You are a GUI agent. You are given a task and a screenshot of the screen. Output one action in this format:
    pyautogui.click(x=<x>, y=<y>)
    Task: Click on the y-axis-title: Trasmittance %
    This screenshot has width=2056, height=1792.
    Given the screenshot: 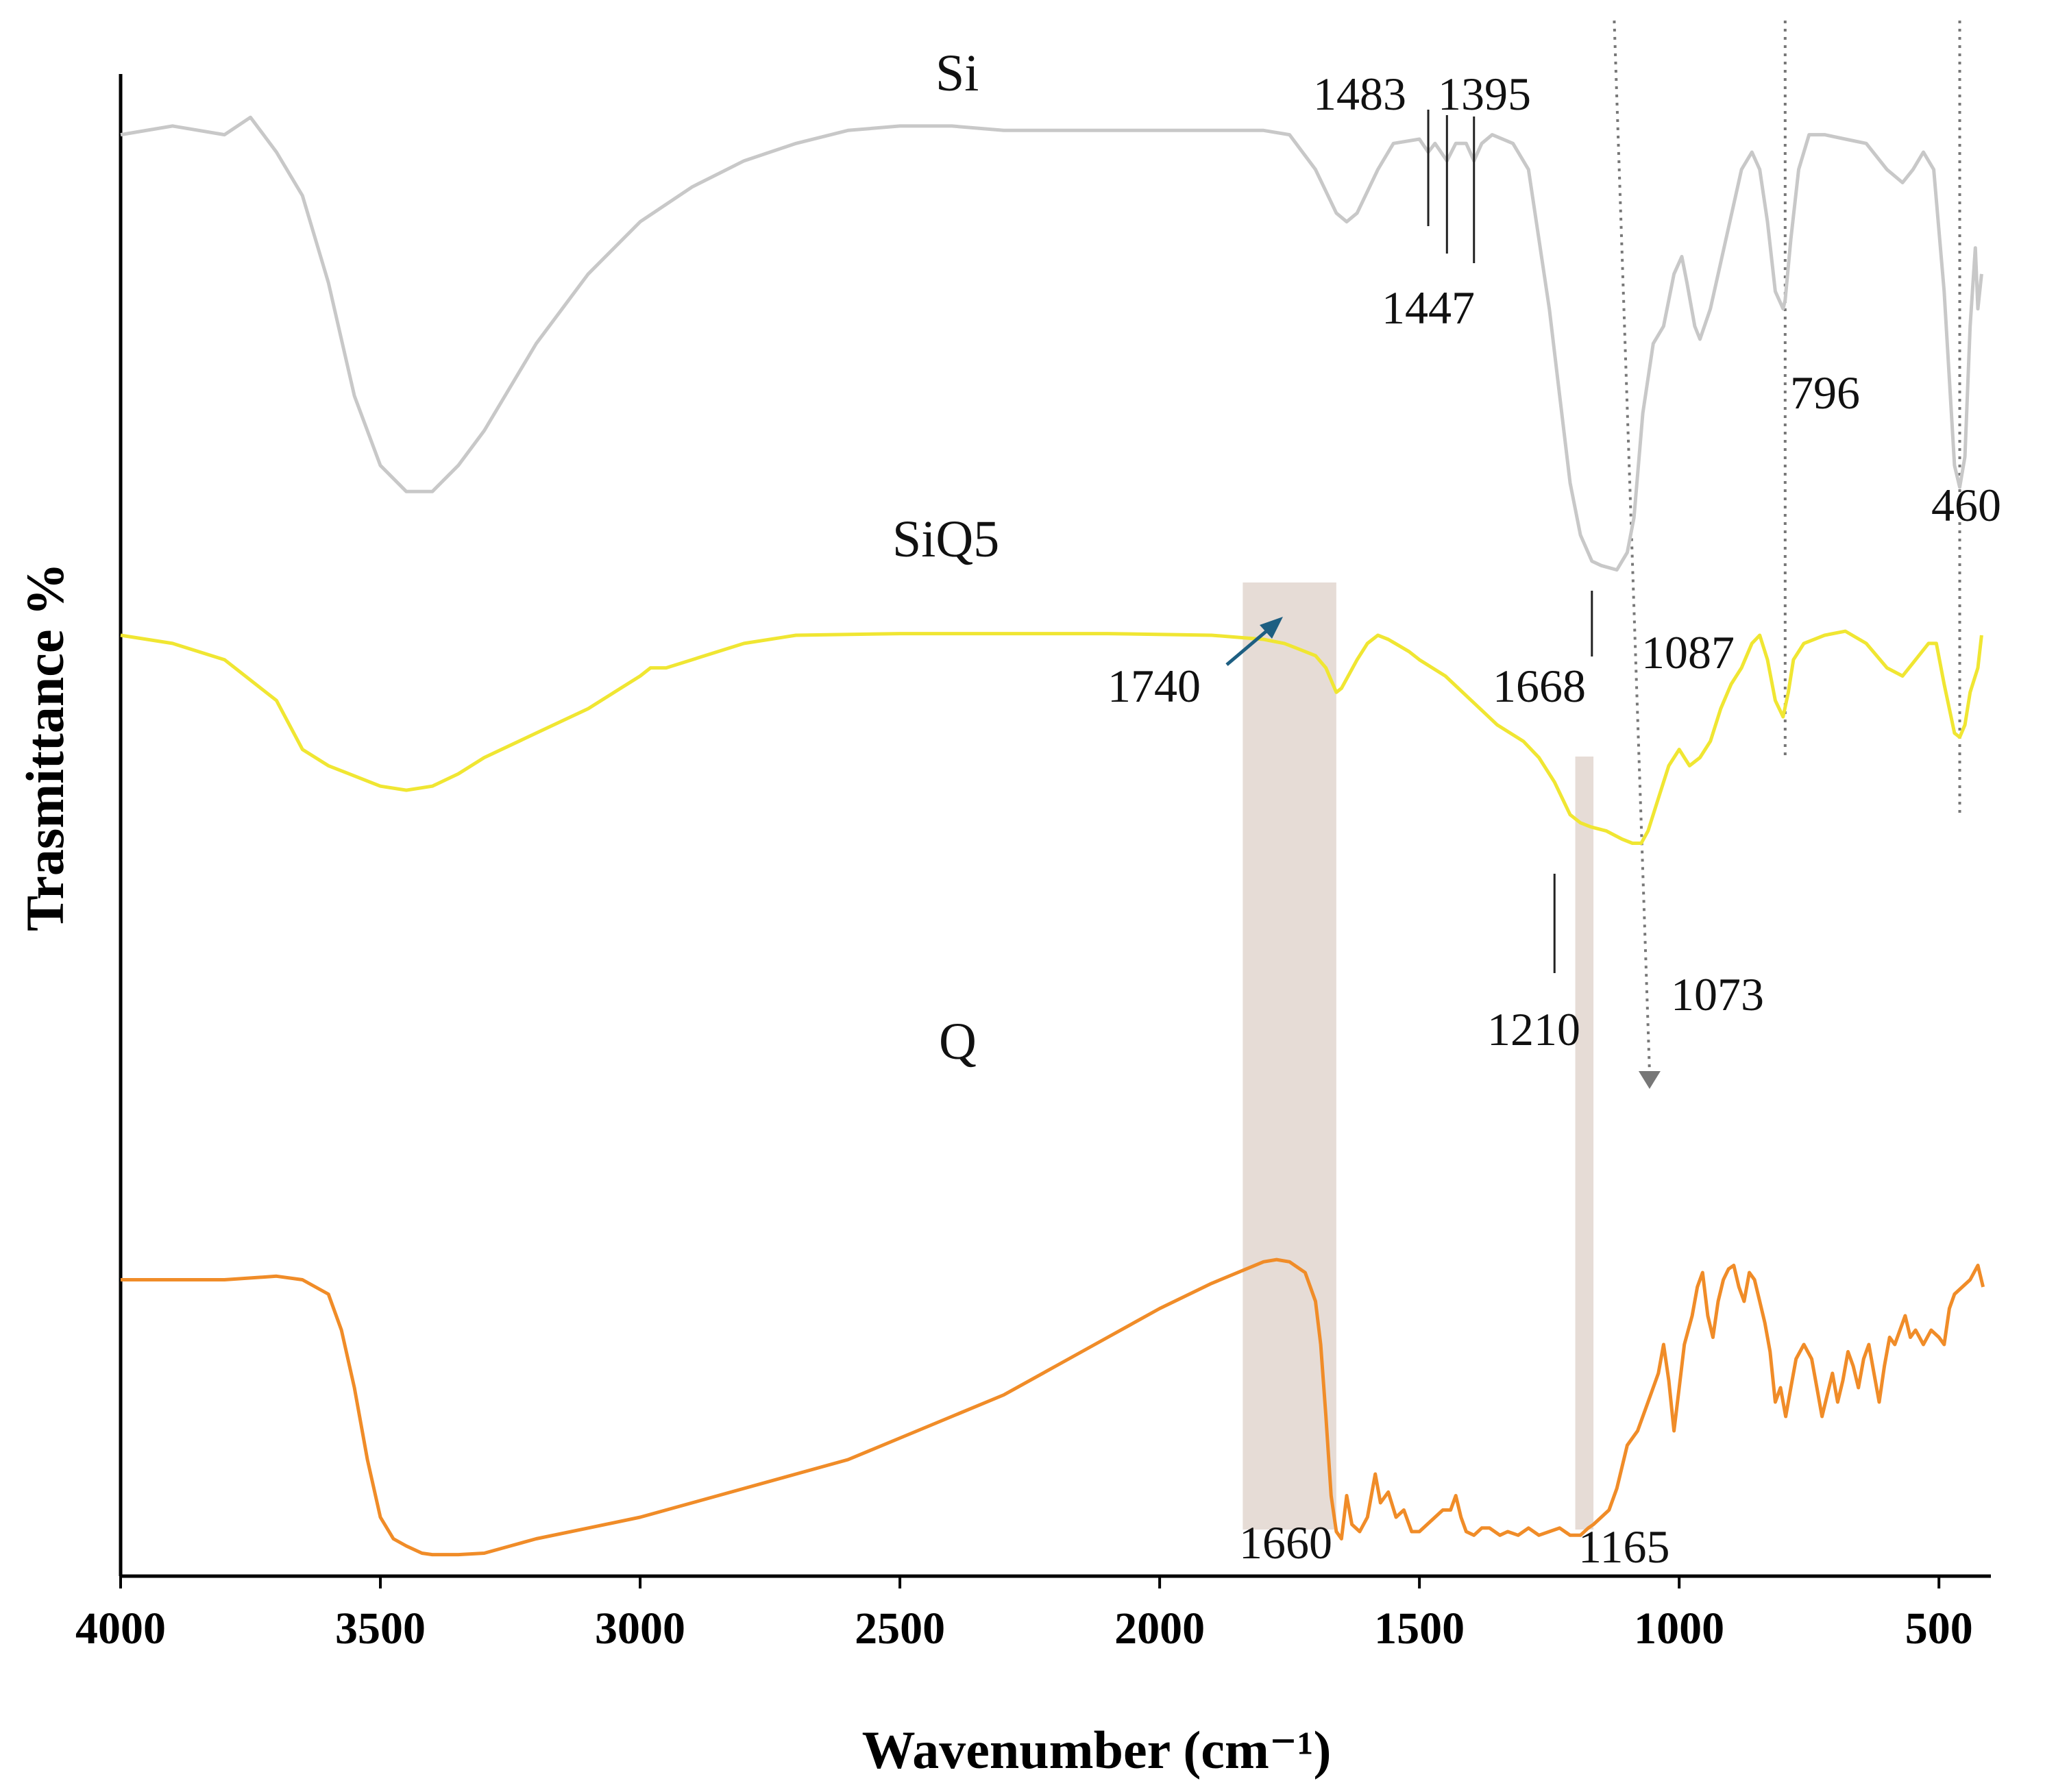 What is the action you would take?
    pyautogui.click(x=45, y=747)
    